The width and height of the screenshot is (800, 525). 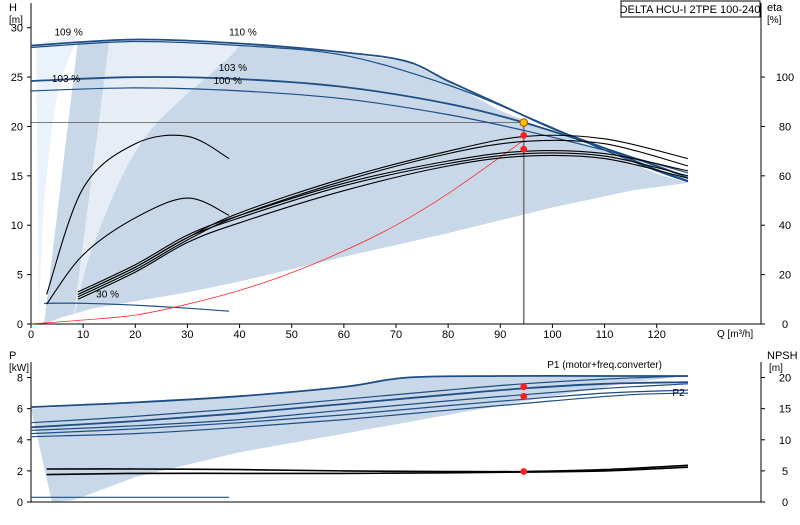 I want to click on x-tick-label: 40, so click(x=239, y=335).